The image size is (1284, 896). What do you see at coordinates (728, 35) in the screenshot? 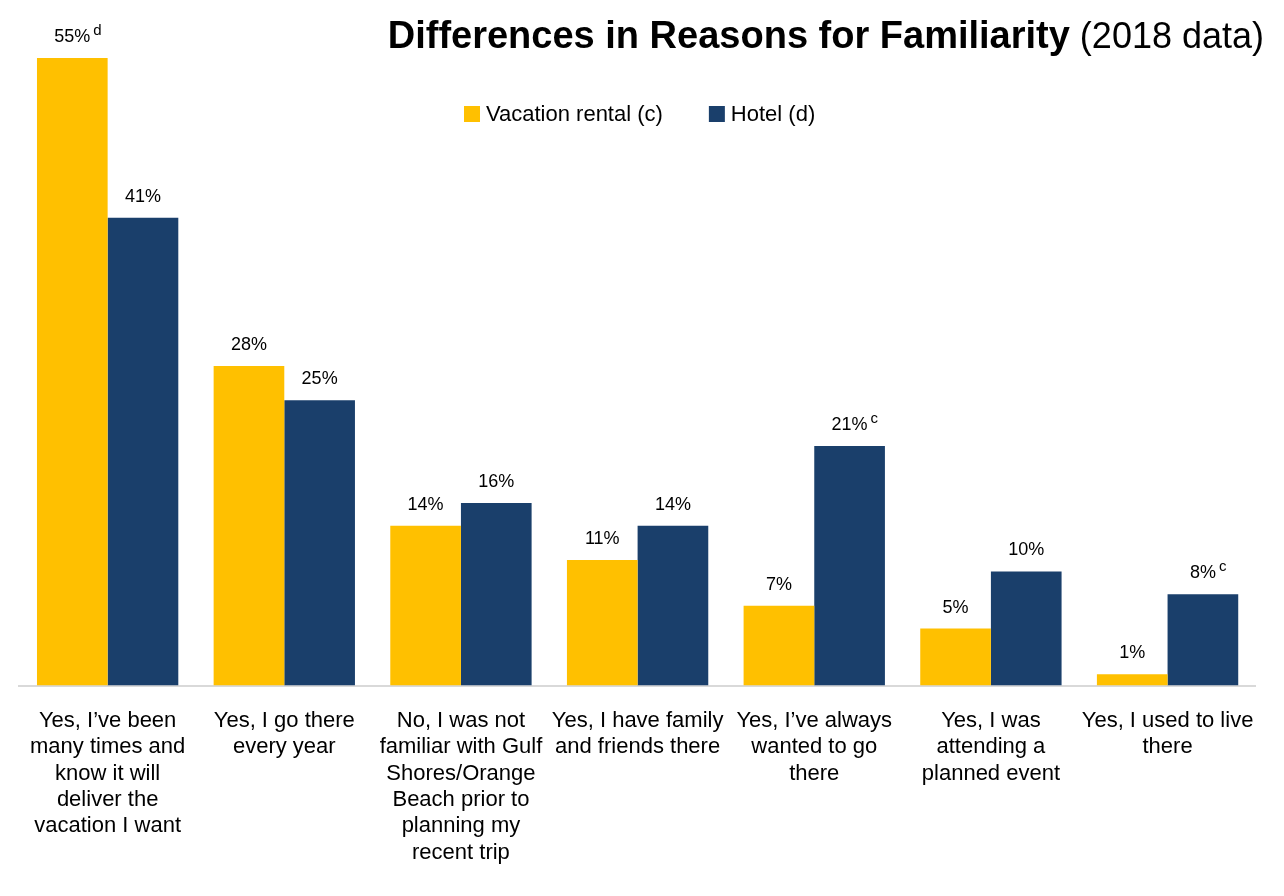
I see `chart-title: Differences in Reasons for Familiarity` at bounding box center [728, 35].